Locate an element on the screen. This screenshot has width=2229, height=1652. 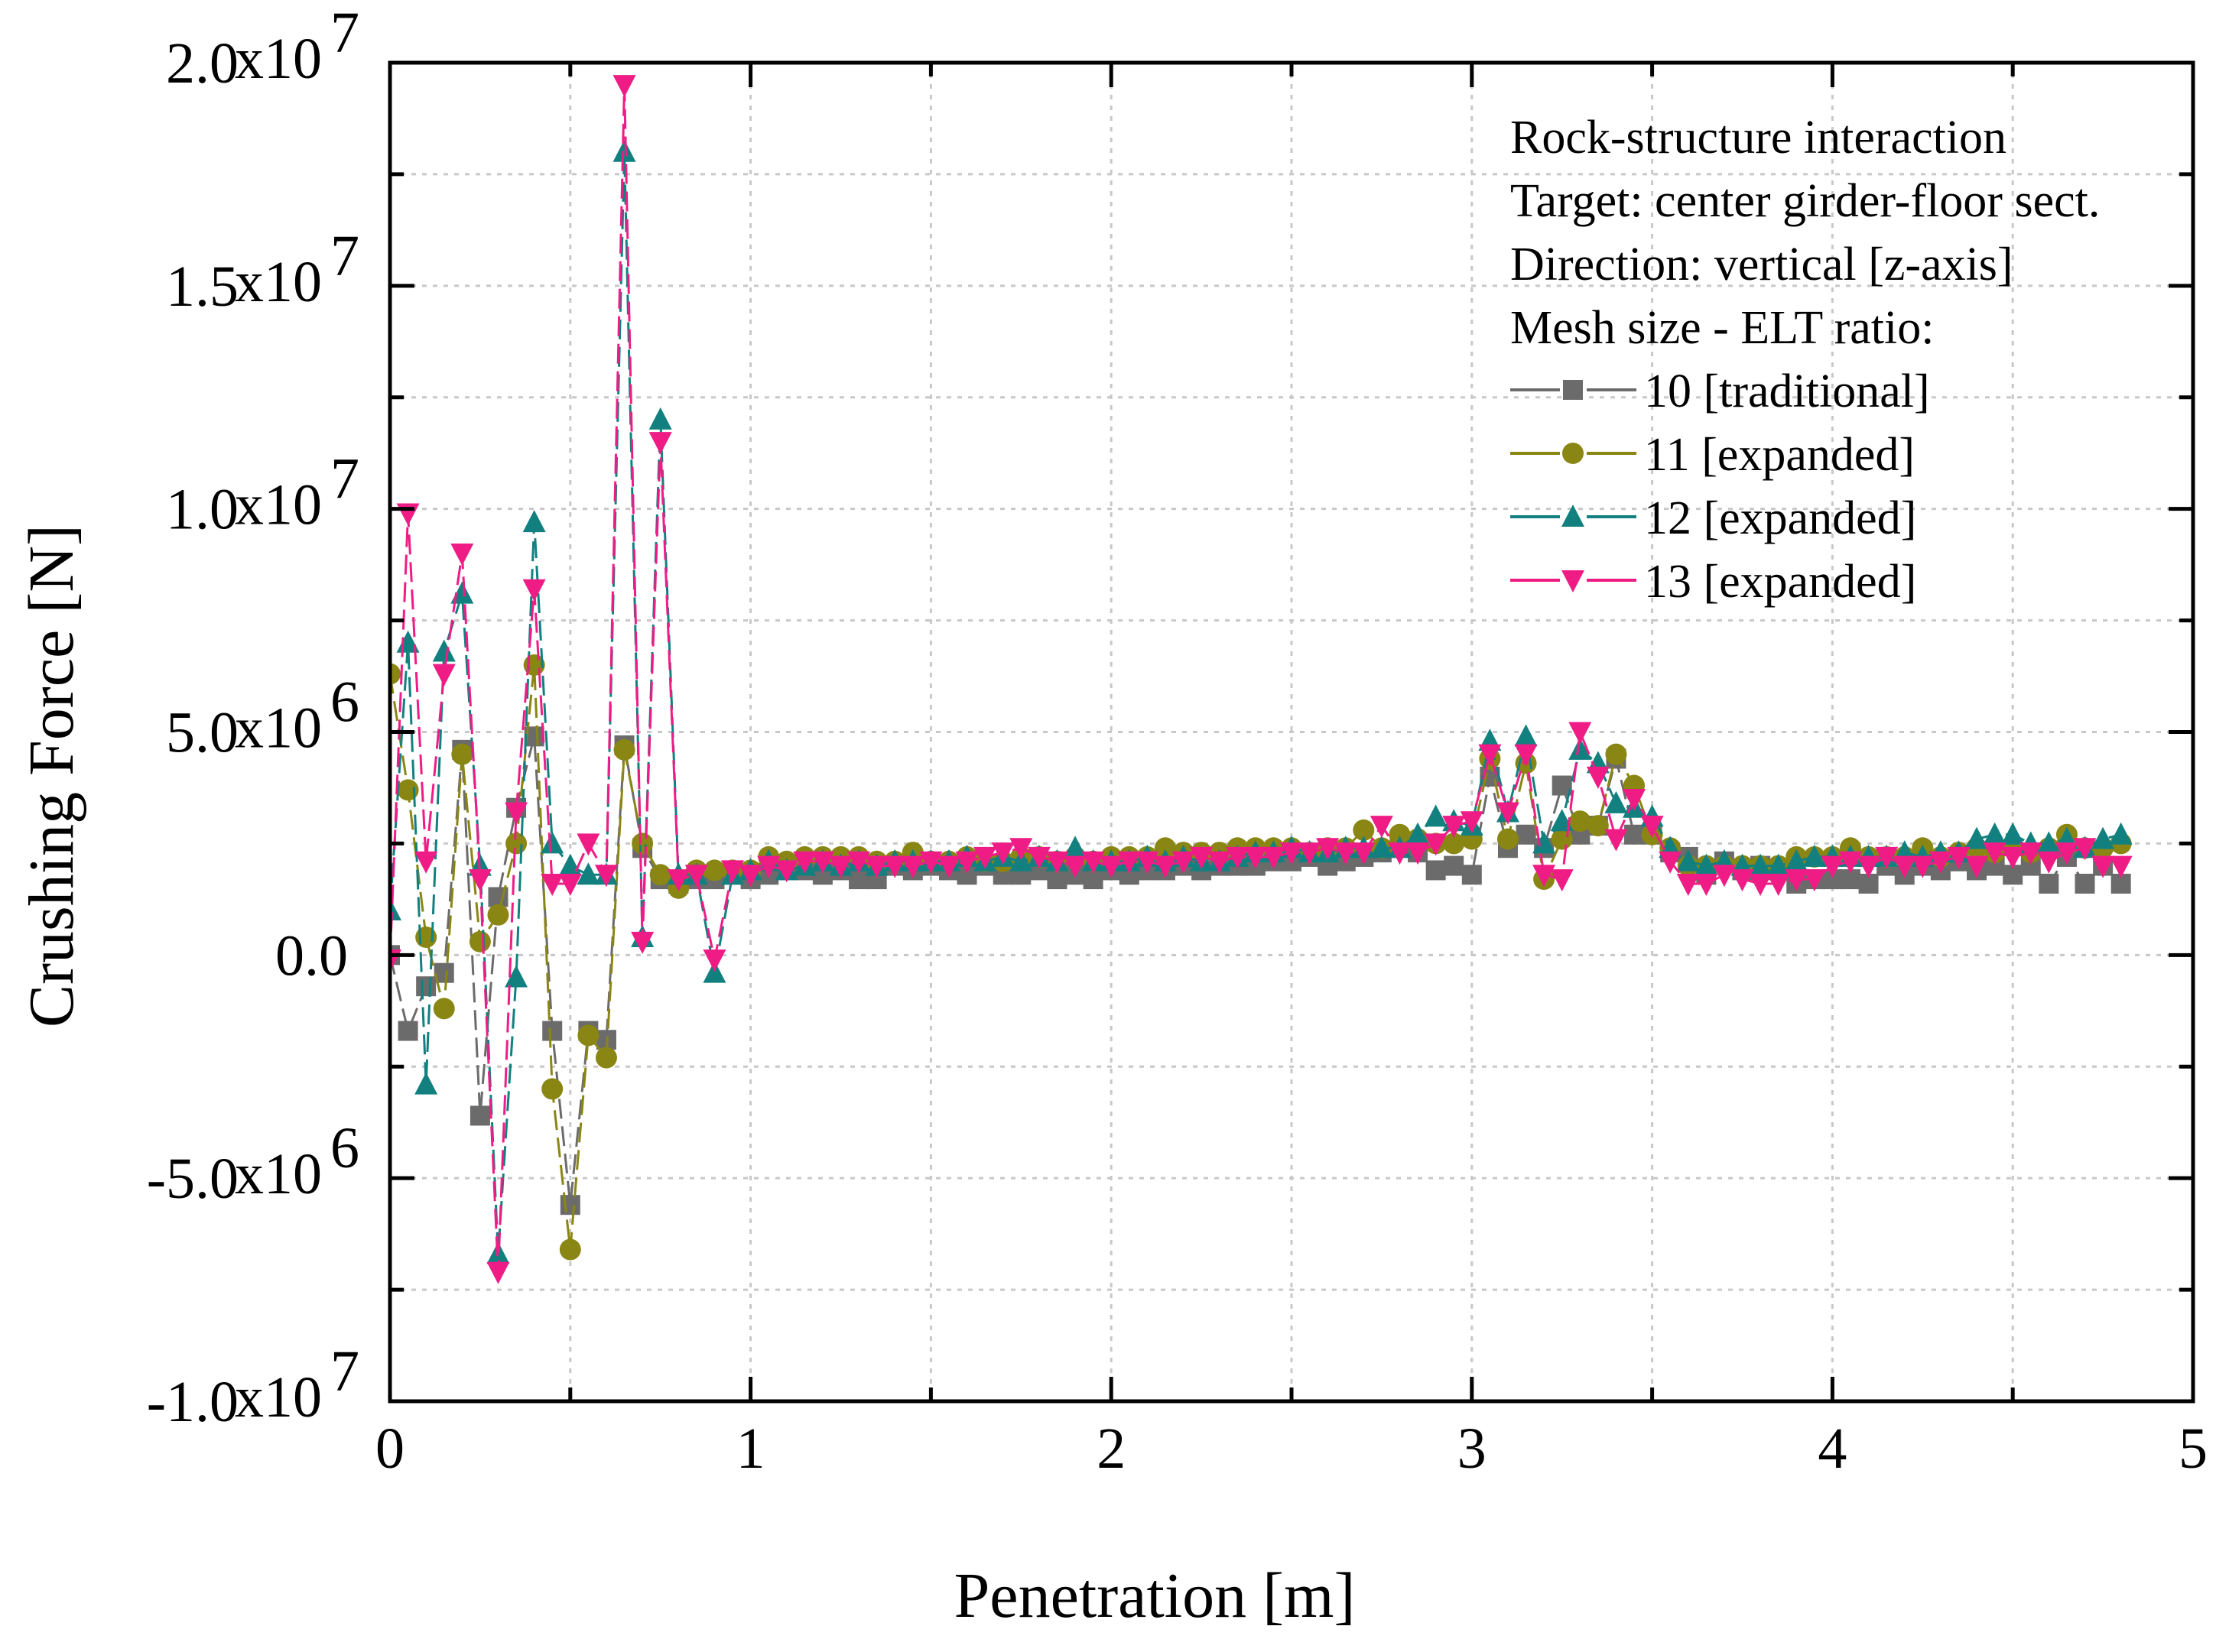
legend-annotation-line: Direction: vertical [z-axis] is located at coordinates (1762, 264).